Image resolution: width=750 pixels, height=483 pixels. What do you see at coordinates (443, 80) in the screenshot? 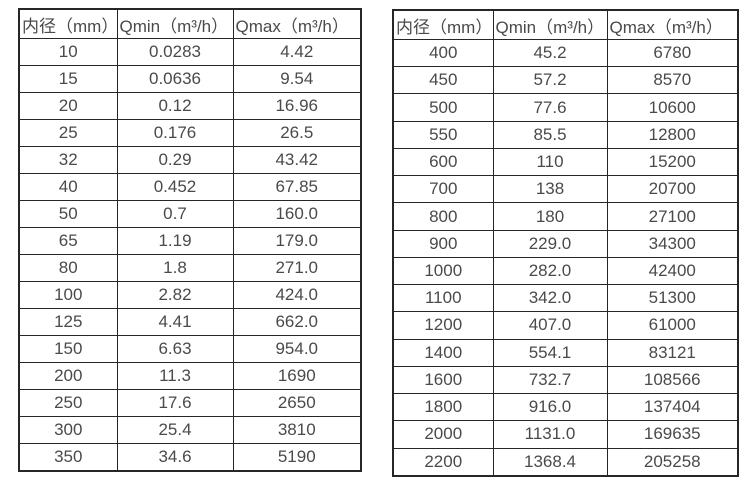
I see `table-cell: 450` at bounding box center [443, 80].